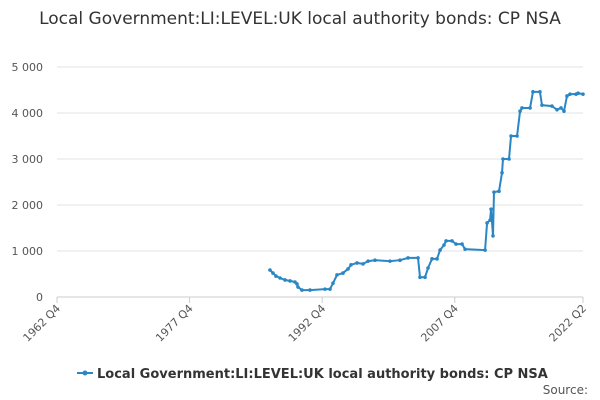  Describe the element at coordinates (565, 390) in the screenshot. I see `source: Source:` at that location.